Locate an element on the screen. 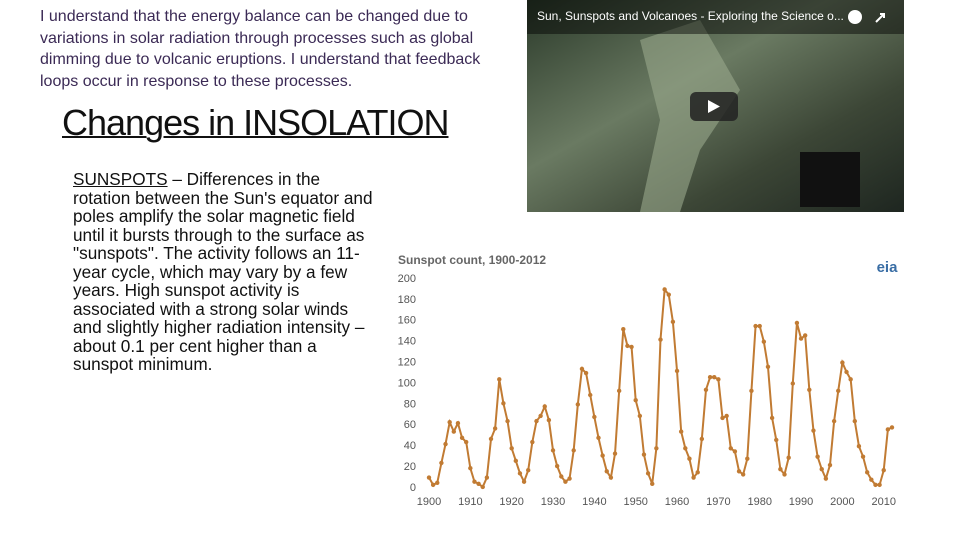 This screenshot has height=540, width=960. y-tick-label: 20 is located at coordinates (410, 467).